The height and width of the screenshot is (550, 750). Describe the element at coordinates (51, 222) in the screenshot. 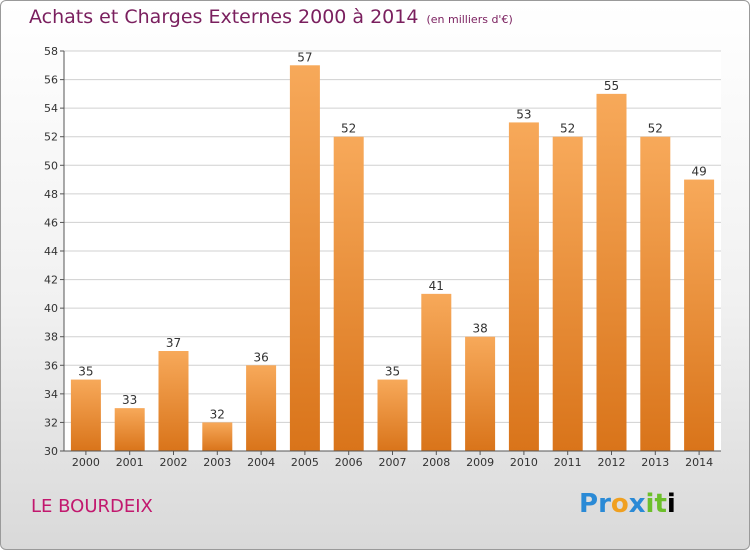

I see `y-tick-label: 46` at that location.